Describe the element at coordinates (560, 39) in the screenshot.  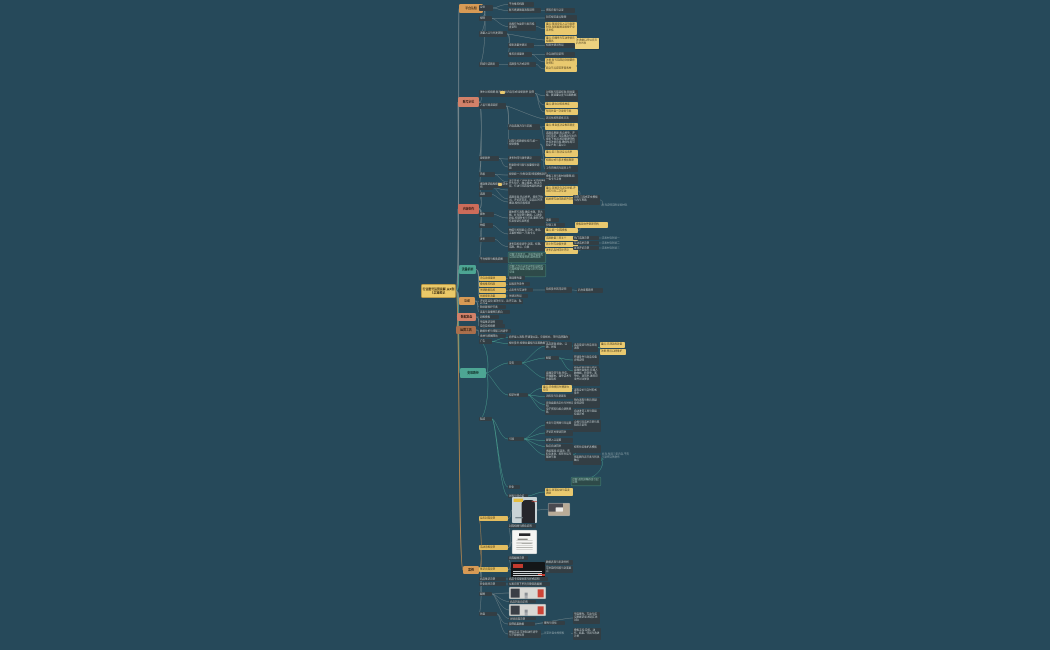
I see `highlight-node: 重点:完播率与互动率优先级最高` at that location.